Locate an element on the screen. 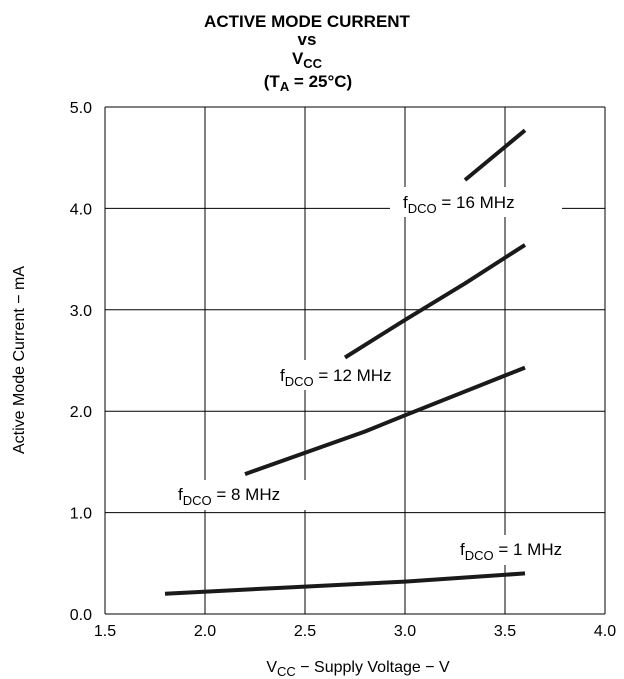 The image size is (624, 679). series-label-1mhz-rest: = 1 MHz is located at coordinates (528, 549).